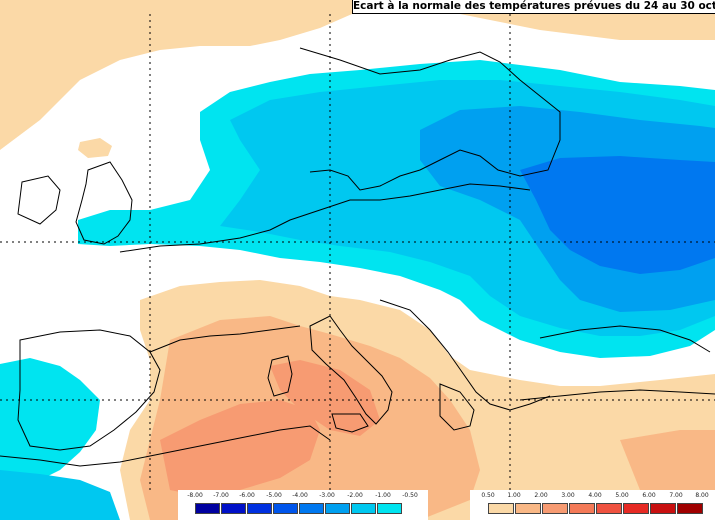 The height and width of the screenshot is (520, 715). What do you see at coordinates (247, 495) in the screenshot?
I see `cold-legend-label-2: -6.00` at bounding box center [247, 495].